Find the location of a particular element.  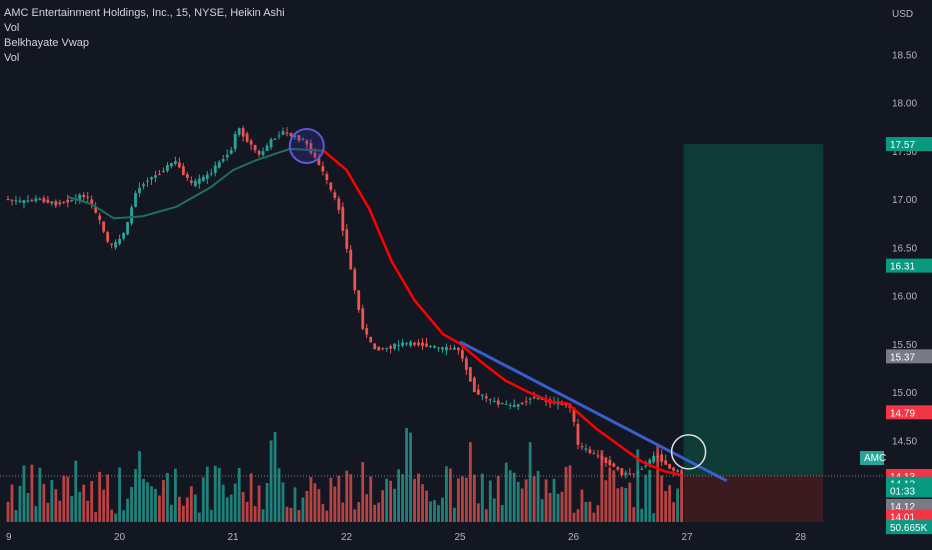

price-tick: 18.50 is located at coordinates (904, 55).